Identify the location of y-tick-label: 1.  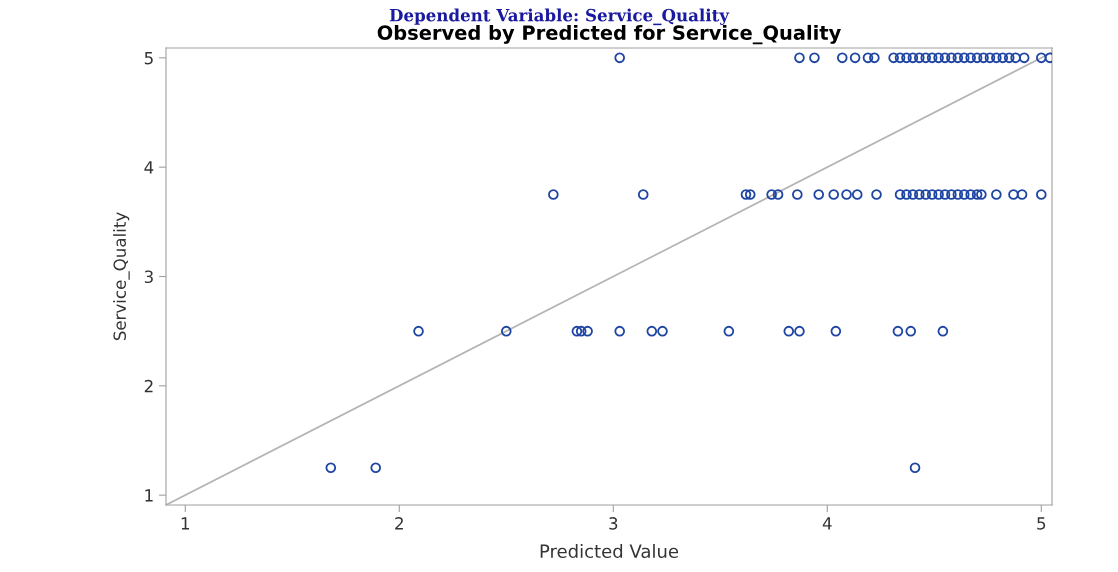
(149, 495).